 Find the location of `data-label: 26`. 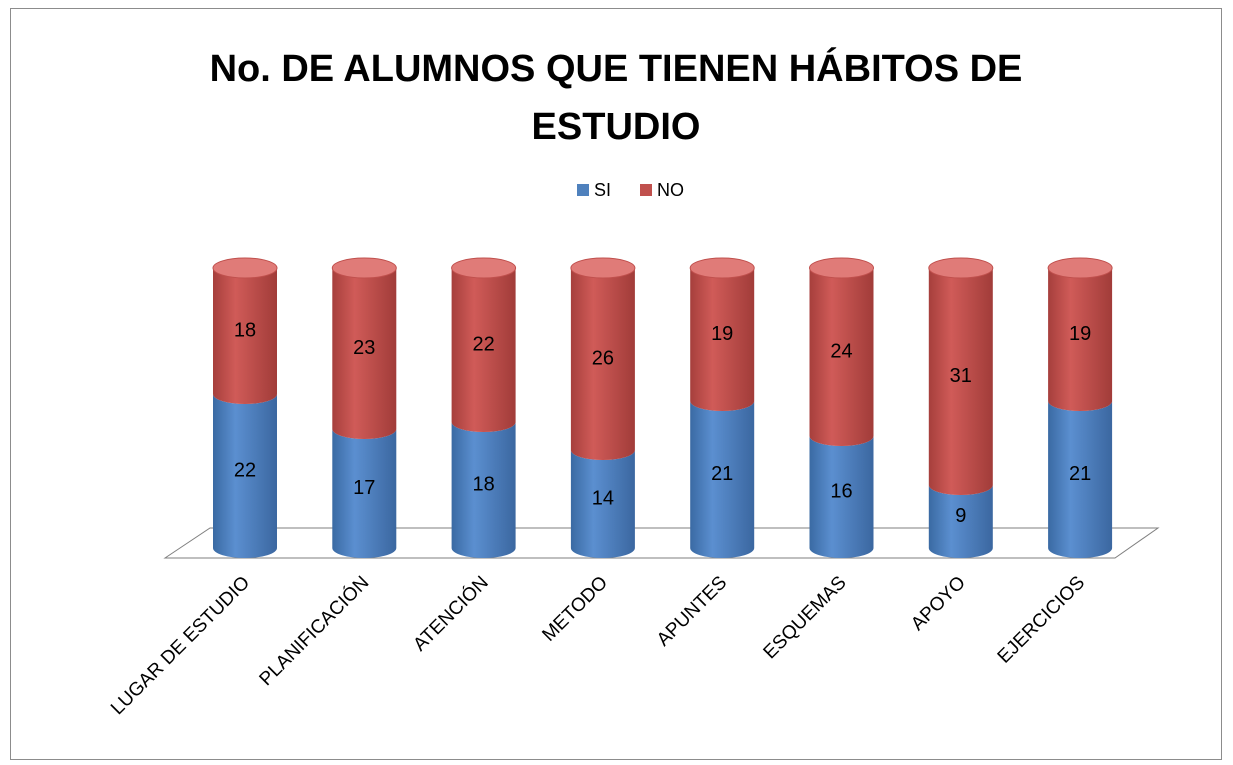

data-label: 26 is located at coordinates (603, 358).